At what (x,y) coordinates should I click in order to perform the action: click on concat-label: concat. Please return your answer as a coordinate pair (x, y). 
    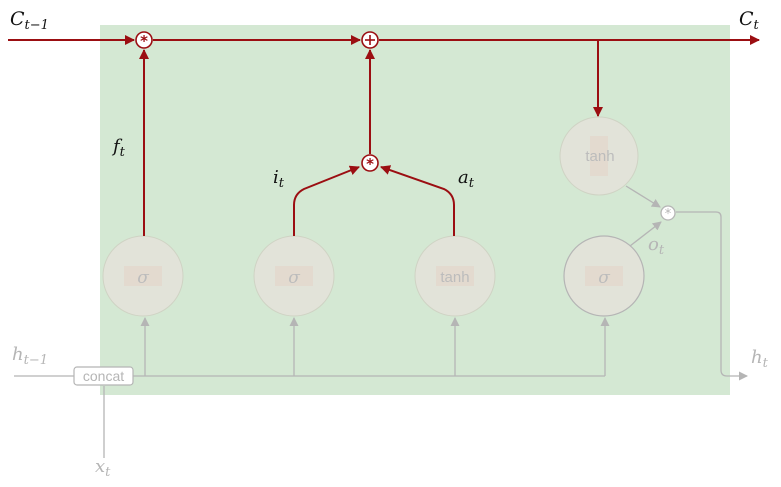
    Looking at the image, I should click on (103, 376).